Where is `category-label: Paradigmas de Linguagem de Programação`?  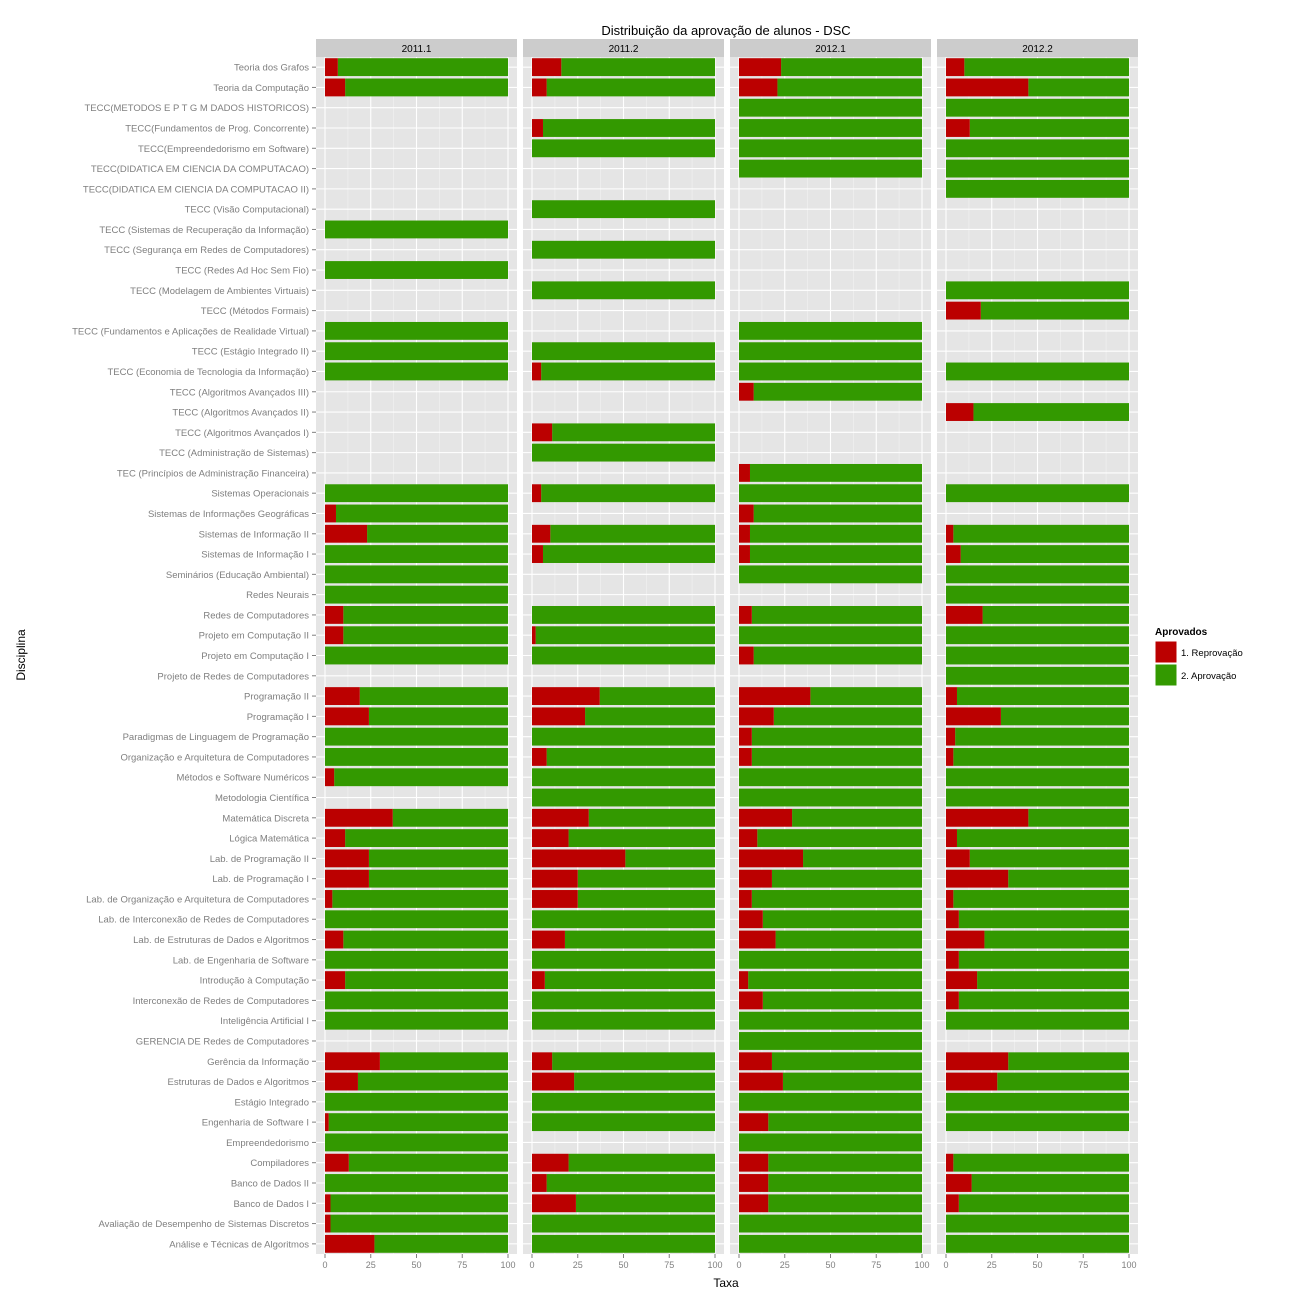 category-label: Paradigmas de Linguagem de Programação is located at coordinates (216, 737).